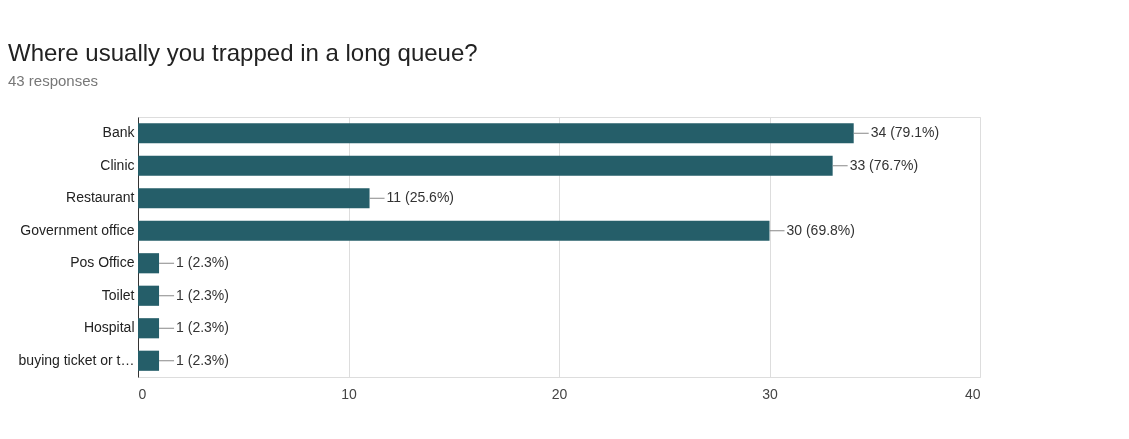  I want to click on y-tick-label: Government office, so click(77, 229).